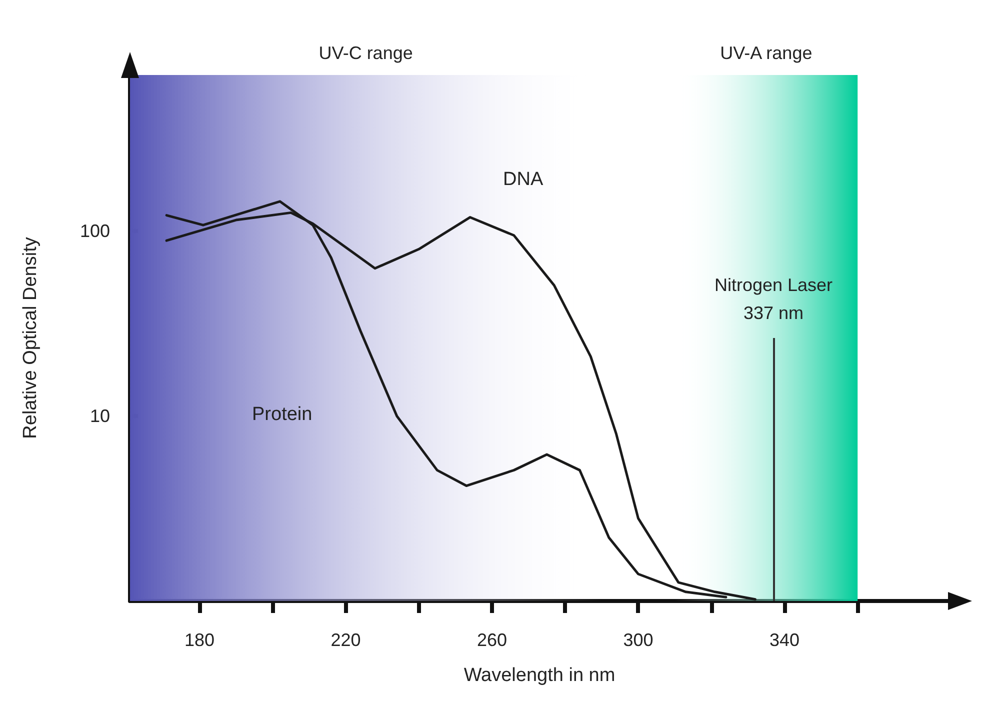 The width and height of the screenshot is (981, 707). I want to click on y-tick-label: 10, so click(100, 416).